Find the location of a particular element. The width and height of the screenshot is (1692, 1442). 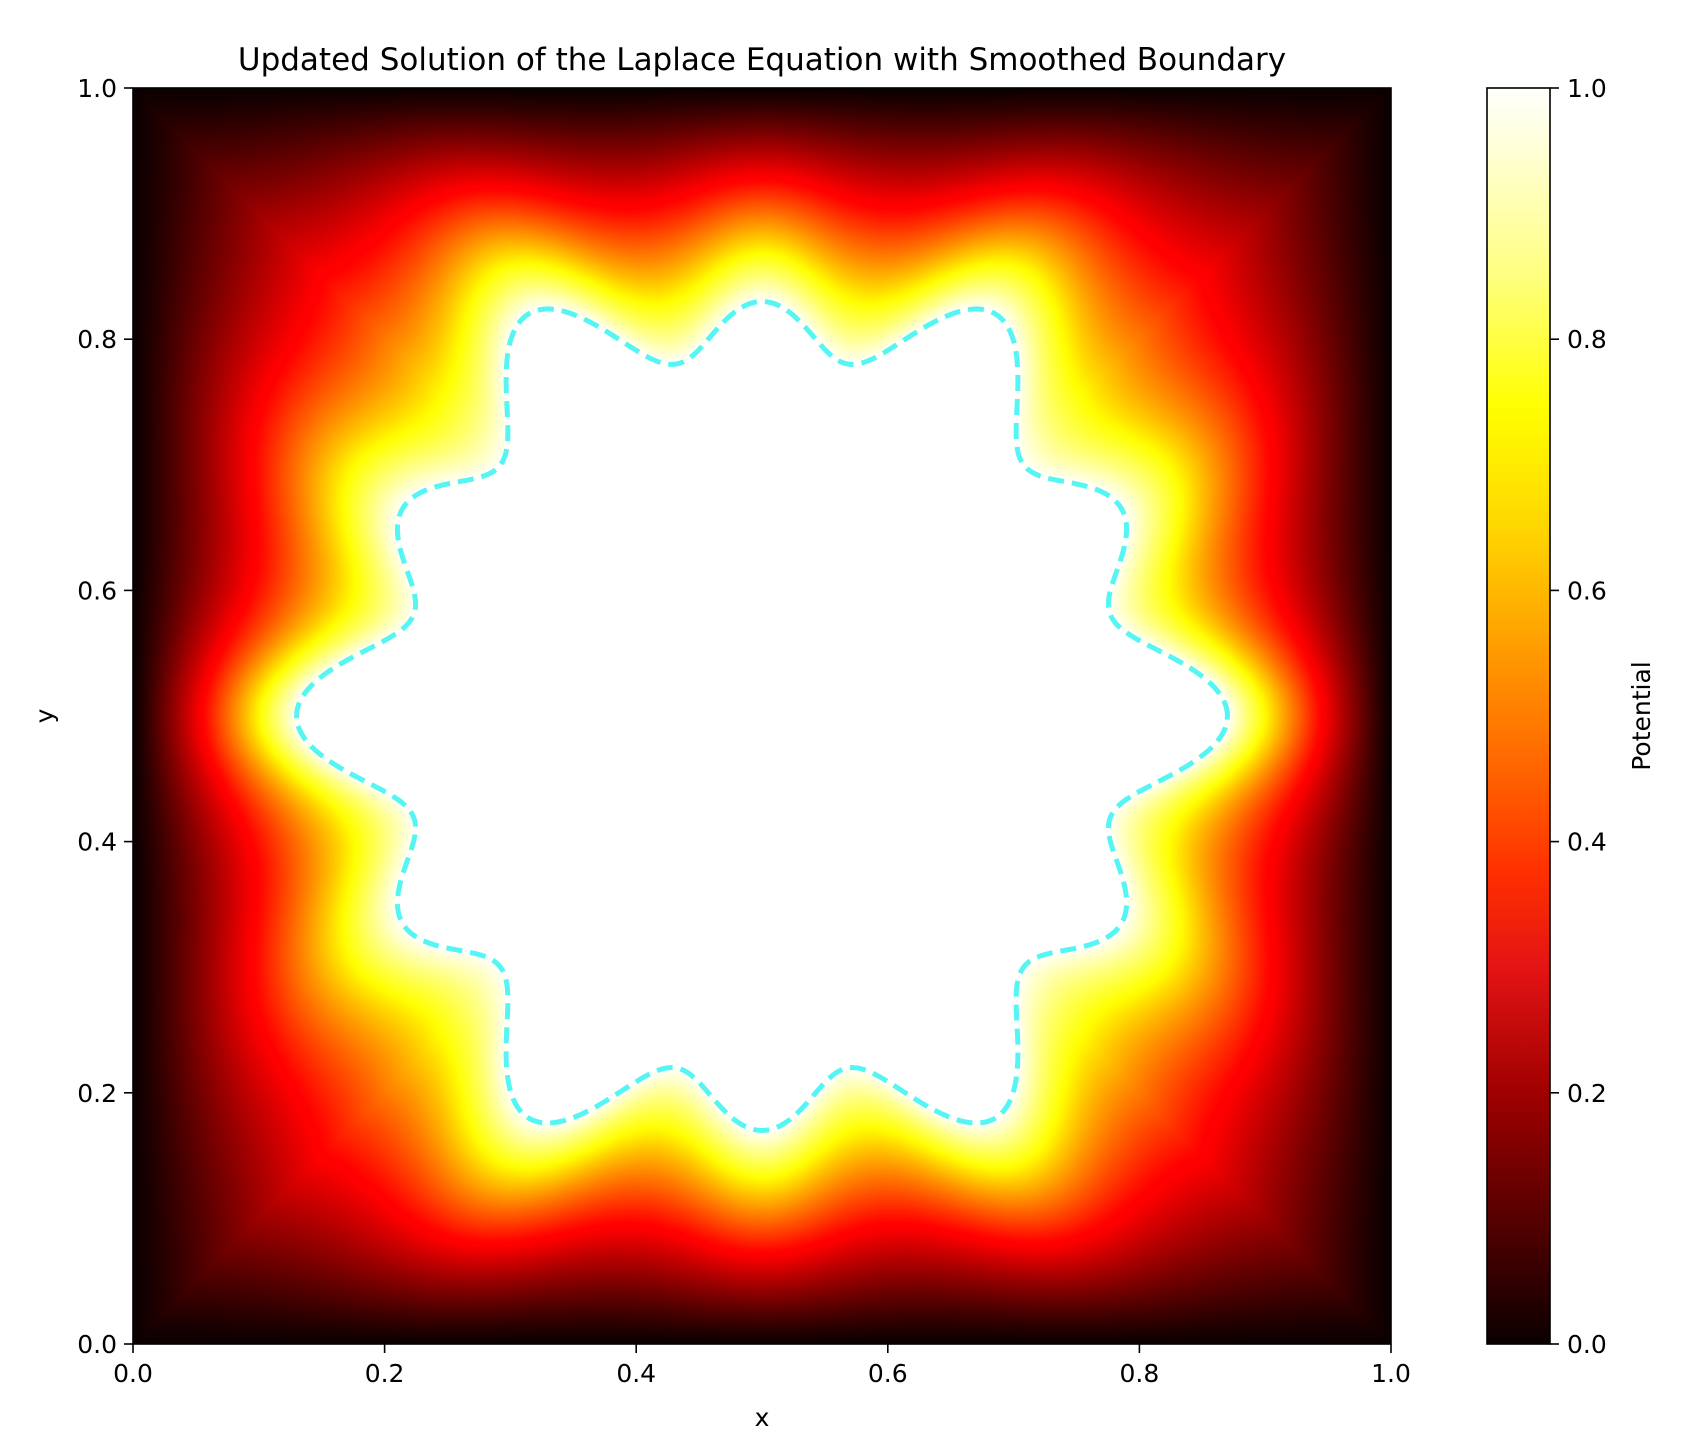

colorbar-tick-label: 0.2 is located at coordinates (1587, 1093).